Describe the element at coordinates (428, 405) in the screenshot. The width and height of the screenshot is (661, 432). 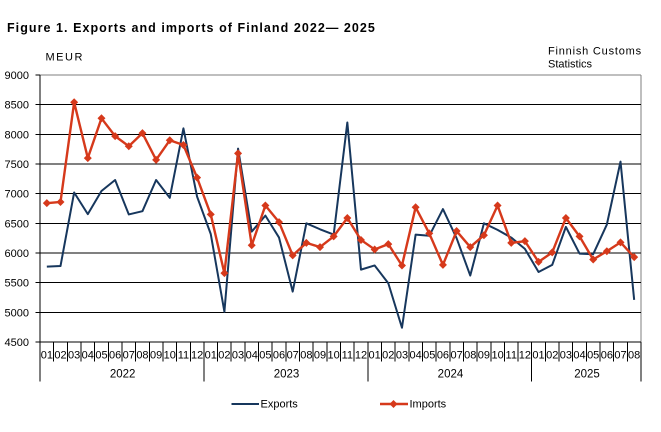
I see `svg-text: Imports` at that location.